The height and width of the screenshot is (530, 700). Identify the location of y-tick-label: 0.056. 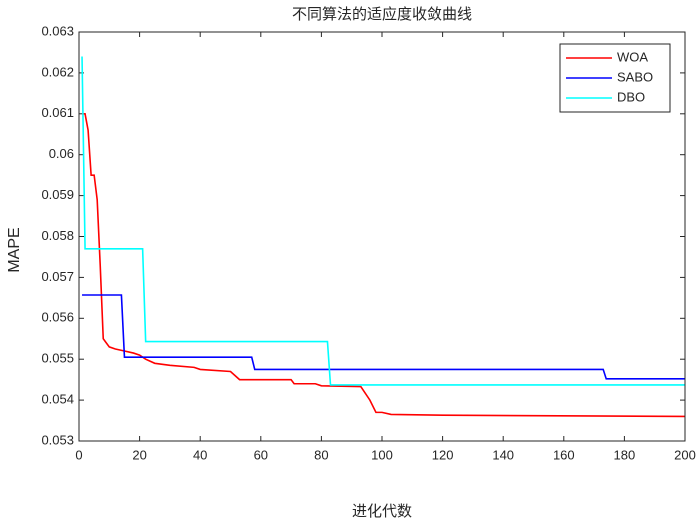
(57, 317).